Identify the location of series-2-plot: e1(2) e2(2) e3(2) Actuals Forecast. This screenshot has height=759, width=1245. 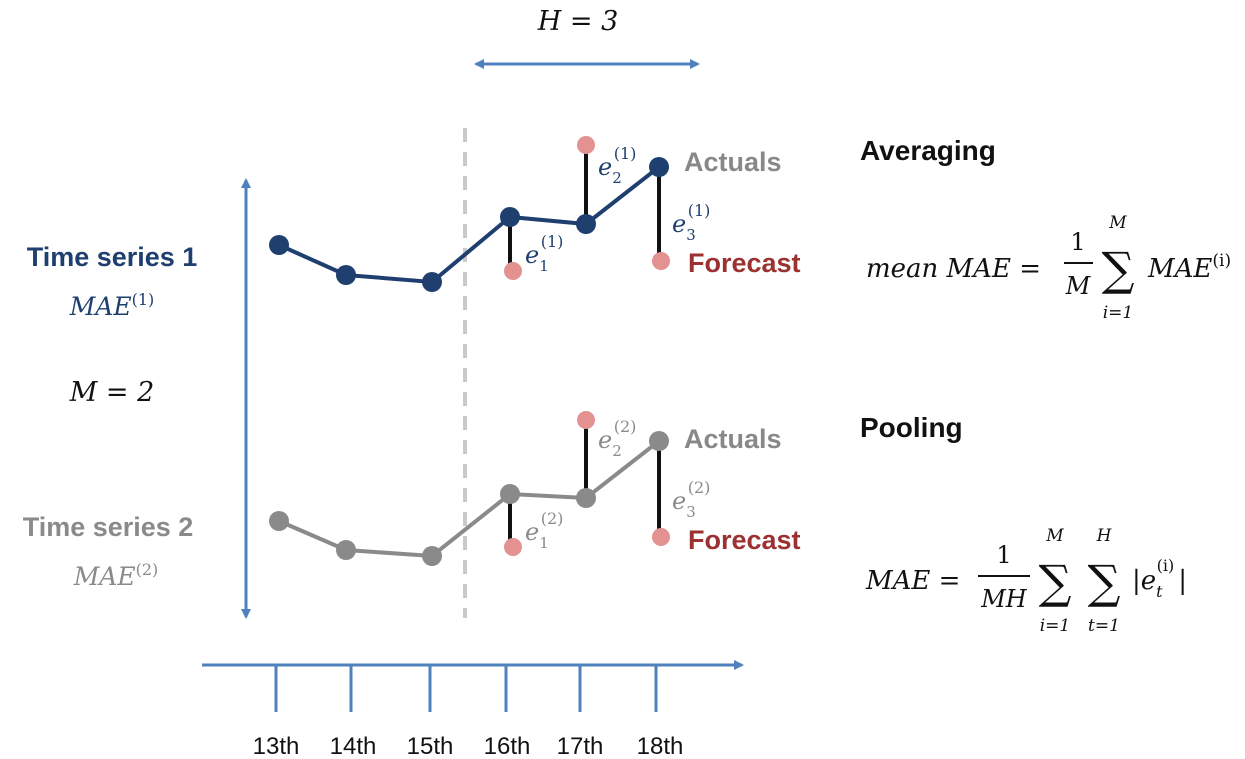
(535, 488).